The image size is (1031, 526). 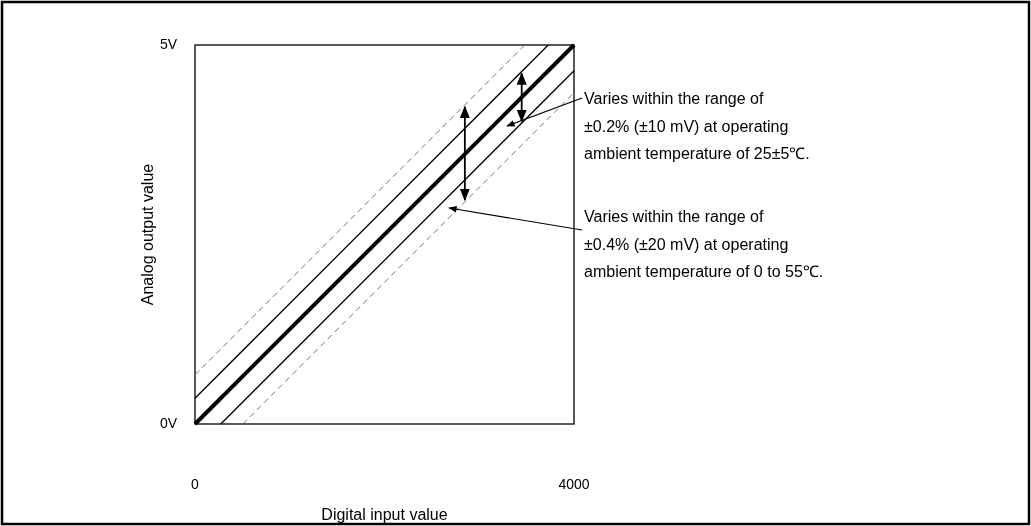 I want to click on x-axis-title: Digital input value, so click(x=384, y=514).